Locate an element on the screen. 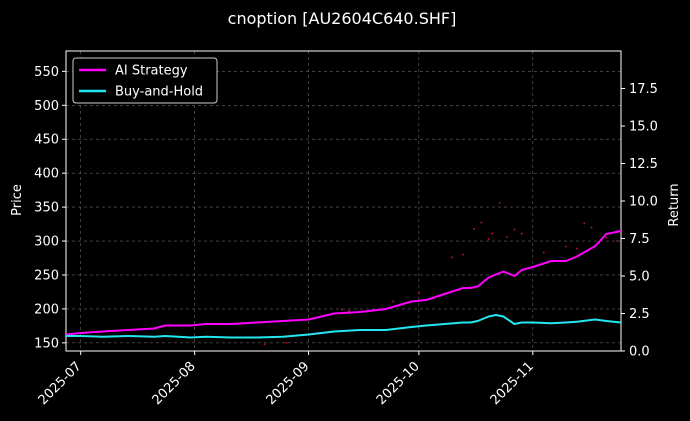 This screenshot has height=421, width=690. legend-box is located at coordinates (145, 80).